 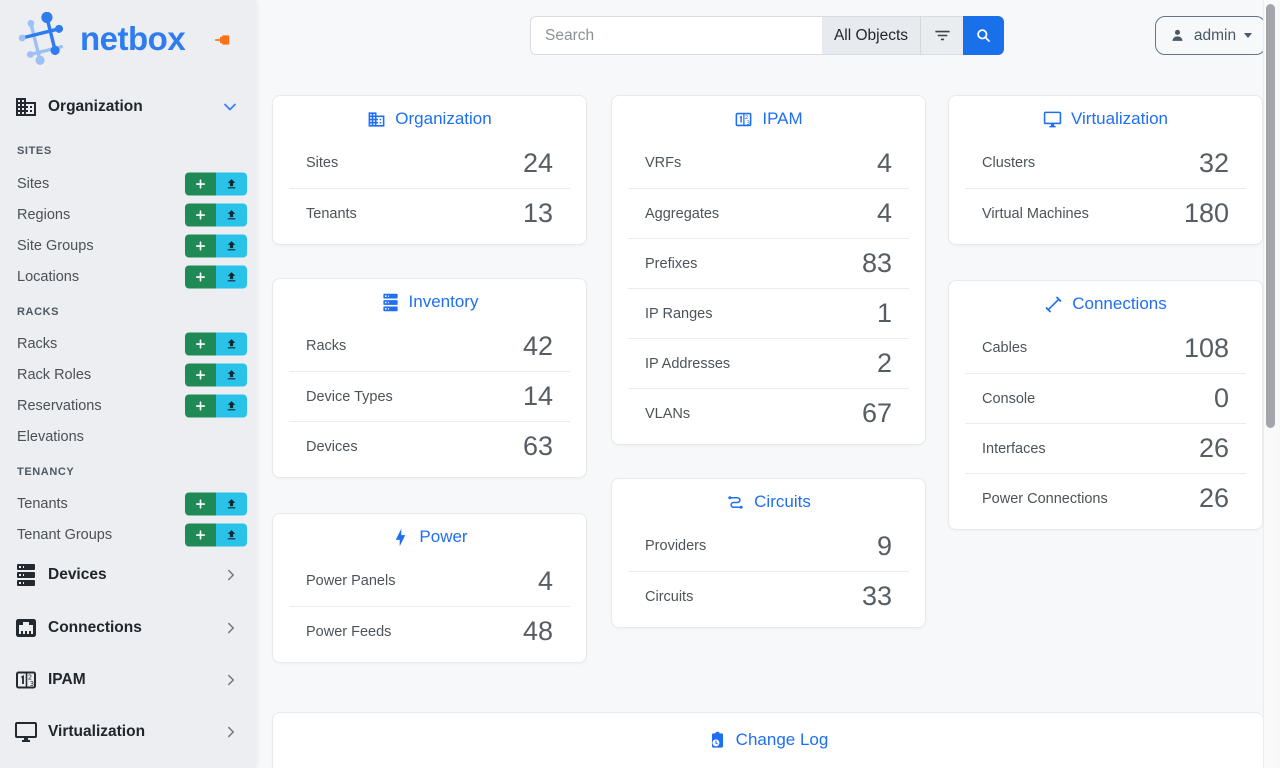 What do you see at coordinates (128, 575) in the screenshot?
I see `sidebar-group-devices: Devices` at bounding box center [128, 575].